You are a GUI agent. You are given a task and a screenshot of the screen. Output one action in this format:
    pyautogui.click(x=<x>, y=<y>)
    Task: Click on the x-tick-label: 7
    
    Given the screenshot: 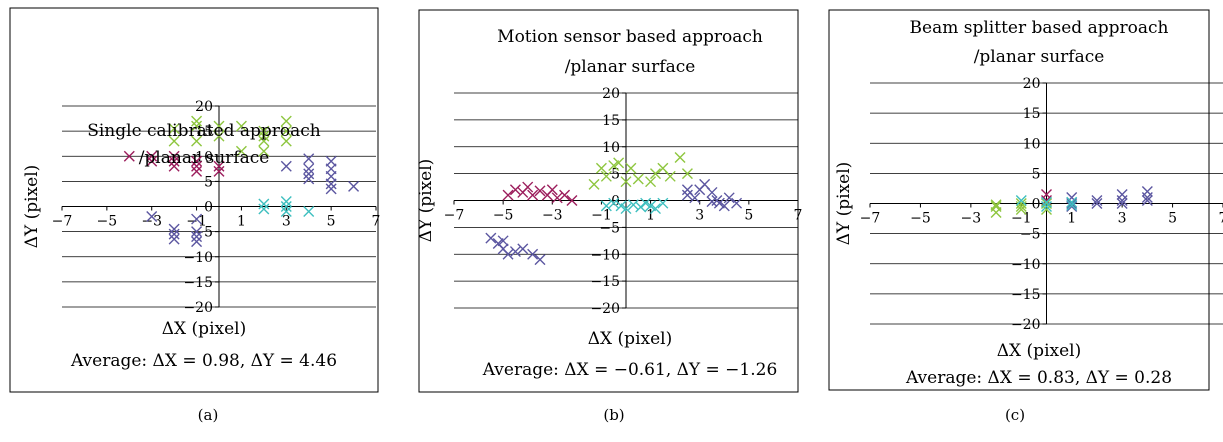 What is the action you would take?
    pyautogui.click(x=1221, y=219)
    